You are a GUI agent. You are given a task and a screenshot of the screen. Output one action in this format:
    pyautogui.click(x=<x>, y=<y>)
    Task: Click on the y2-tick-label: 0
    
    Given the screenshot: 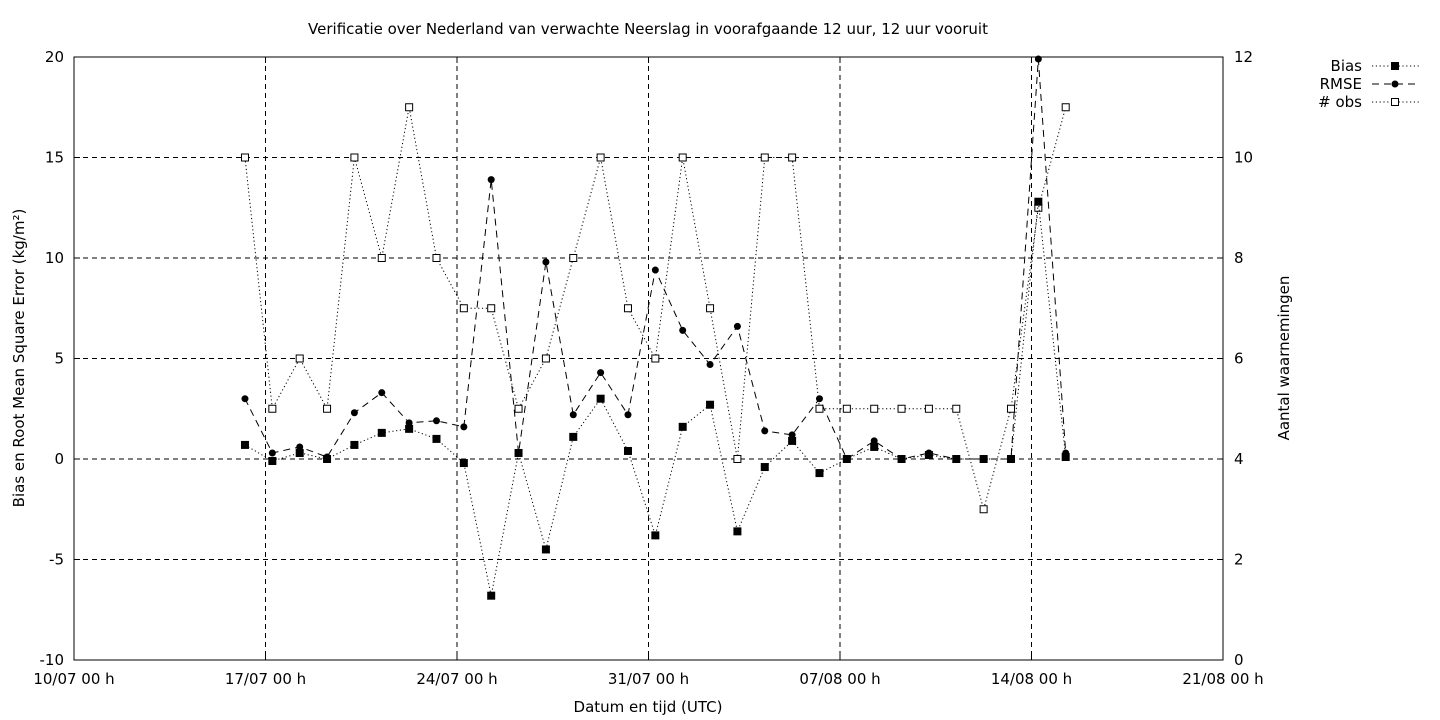 What is the action you would take?
    pyautogui.click(x=1239, y=660)
    